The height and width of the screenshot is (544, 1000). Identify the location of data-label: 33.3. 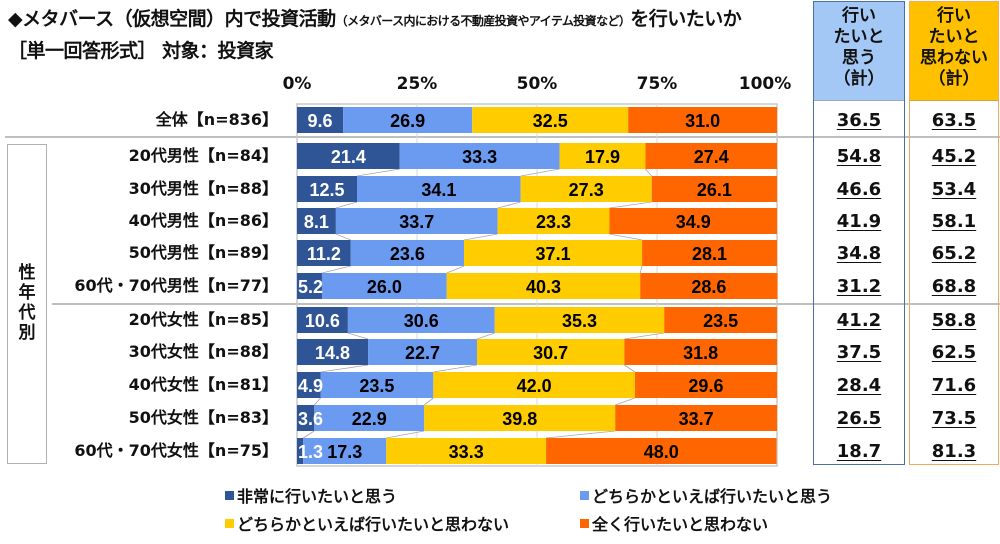
(479, 157).